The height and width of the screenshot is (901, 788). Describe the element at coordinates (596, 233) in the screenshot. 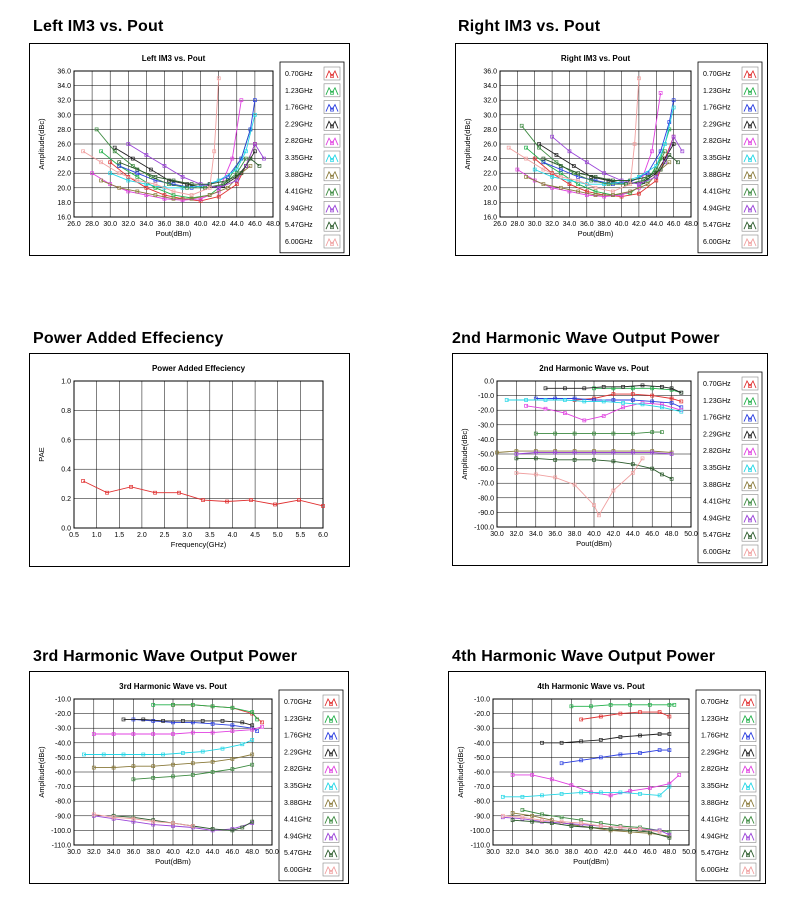

I see `x-axis-label: Pout(dBm)` at that location.